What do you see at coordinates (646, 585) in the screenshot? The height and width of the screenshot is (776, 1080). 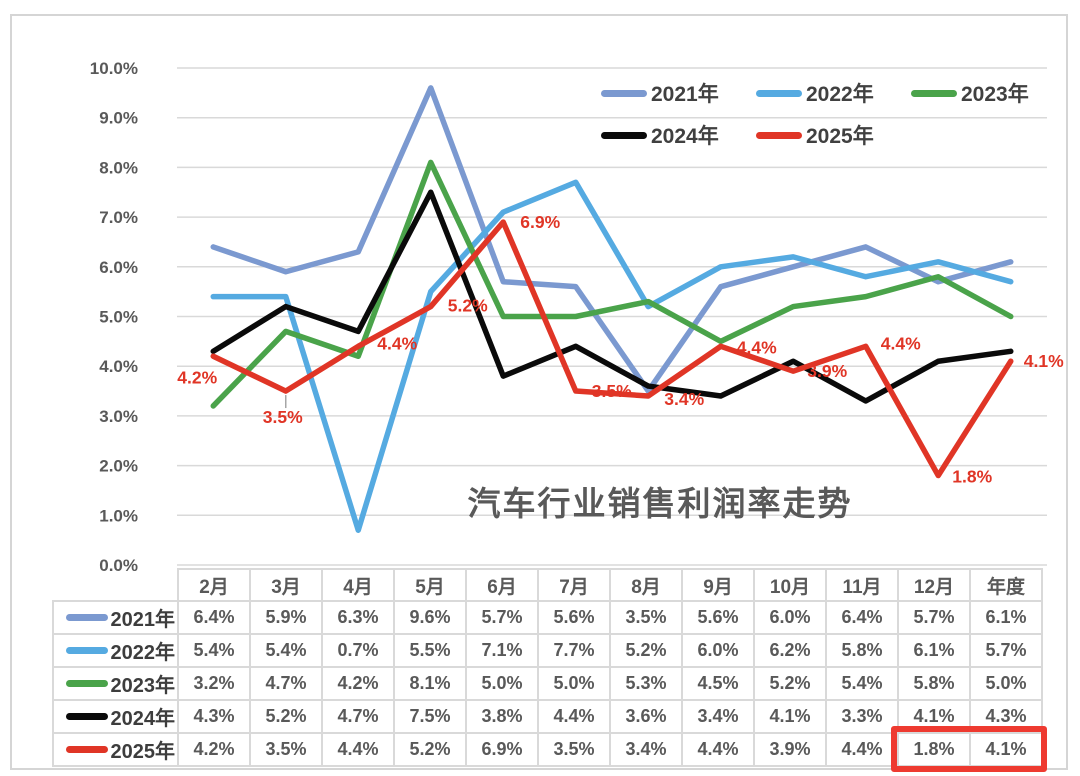 I see `column-header-8月: 8月` at bounding box center [646, 585].